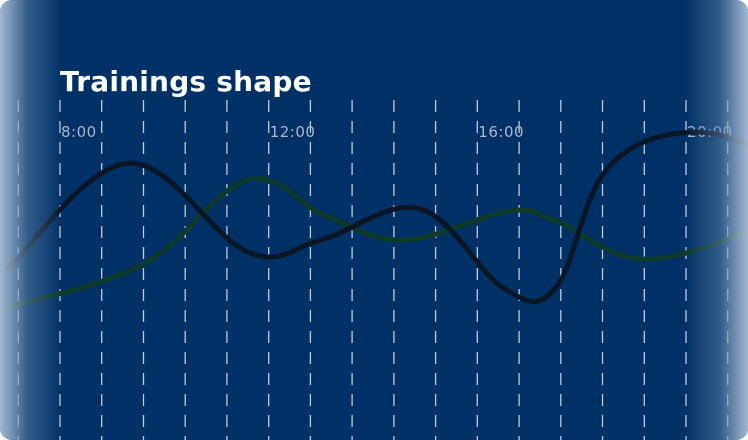 The height and width of the screenshot is (440, 748). I want to click on x-tick-label: 16:00, so click(501, 132).